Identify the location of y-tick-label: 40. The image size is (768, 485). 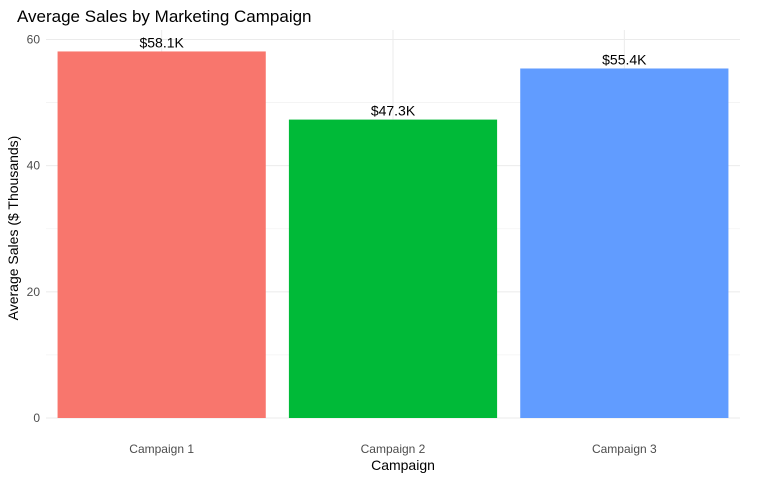
(34, 166).